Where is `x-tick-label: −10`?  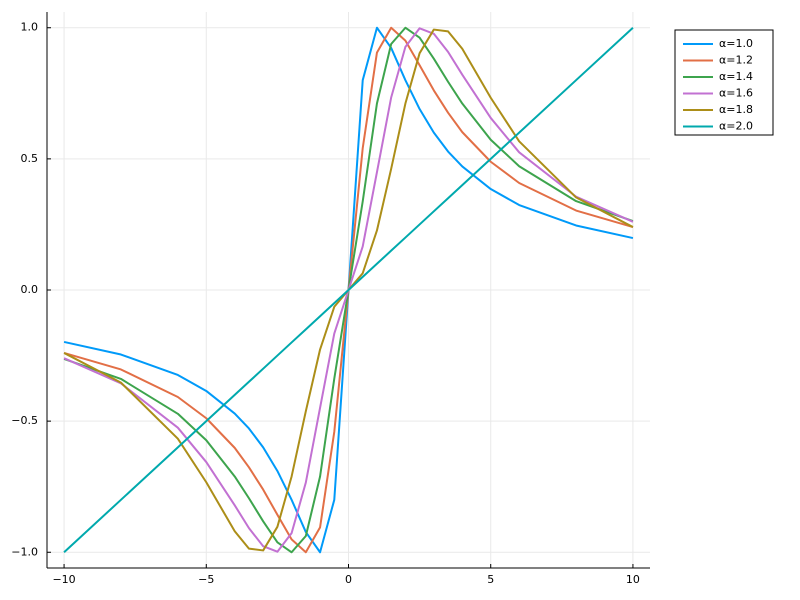
x-tick-label: −10 is located at coordinates (63, 579).